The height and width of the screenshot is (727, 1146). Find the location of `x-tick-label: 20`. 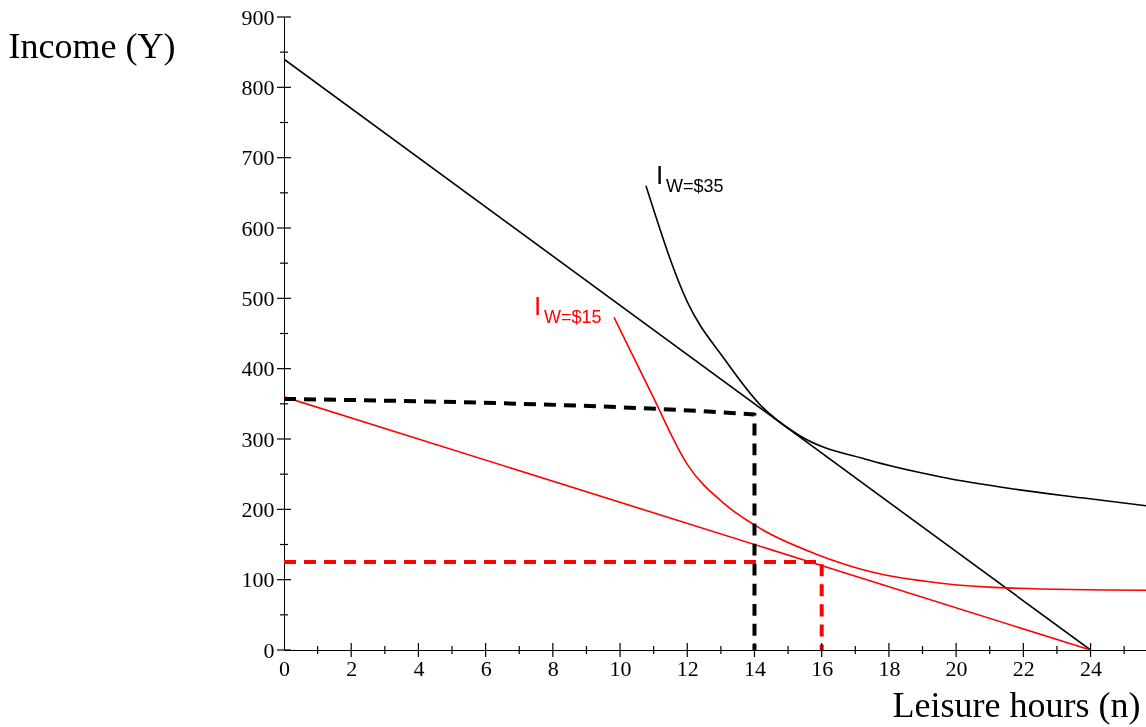

x-tick-label: 20 is located at coordinates (956, 668).